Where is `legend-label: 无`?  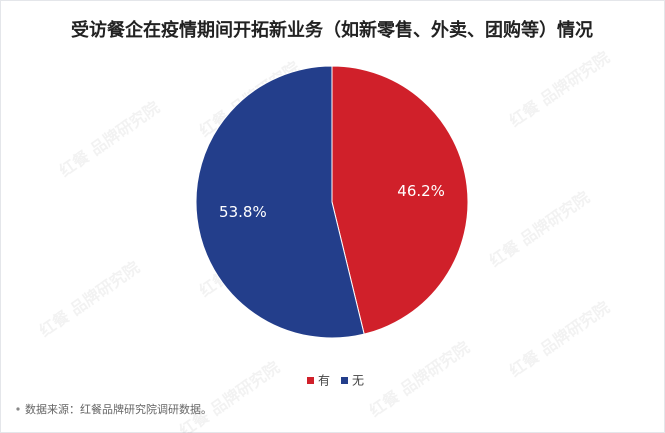
legend-label: 无 is located at coordinates (358, 381).